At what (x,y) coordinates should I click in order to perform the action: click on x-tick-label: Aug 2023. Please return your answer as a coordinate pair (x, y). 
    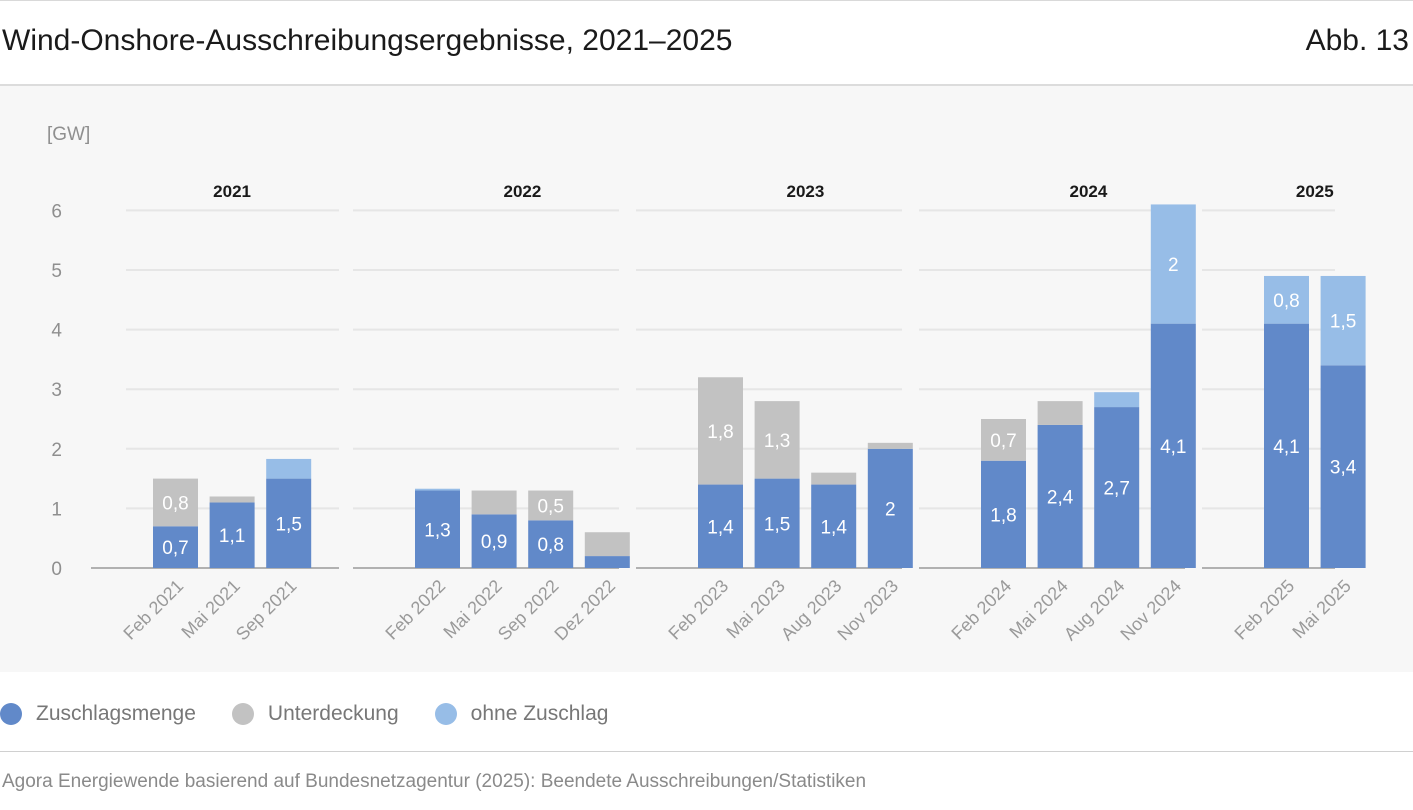
    Looking at the image, I should click on (811, 610).